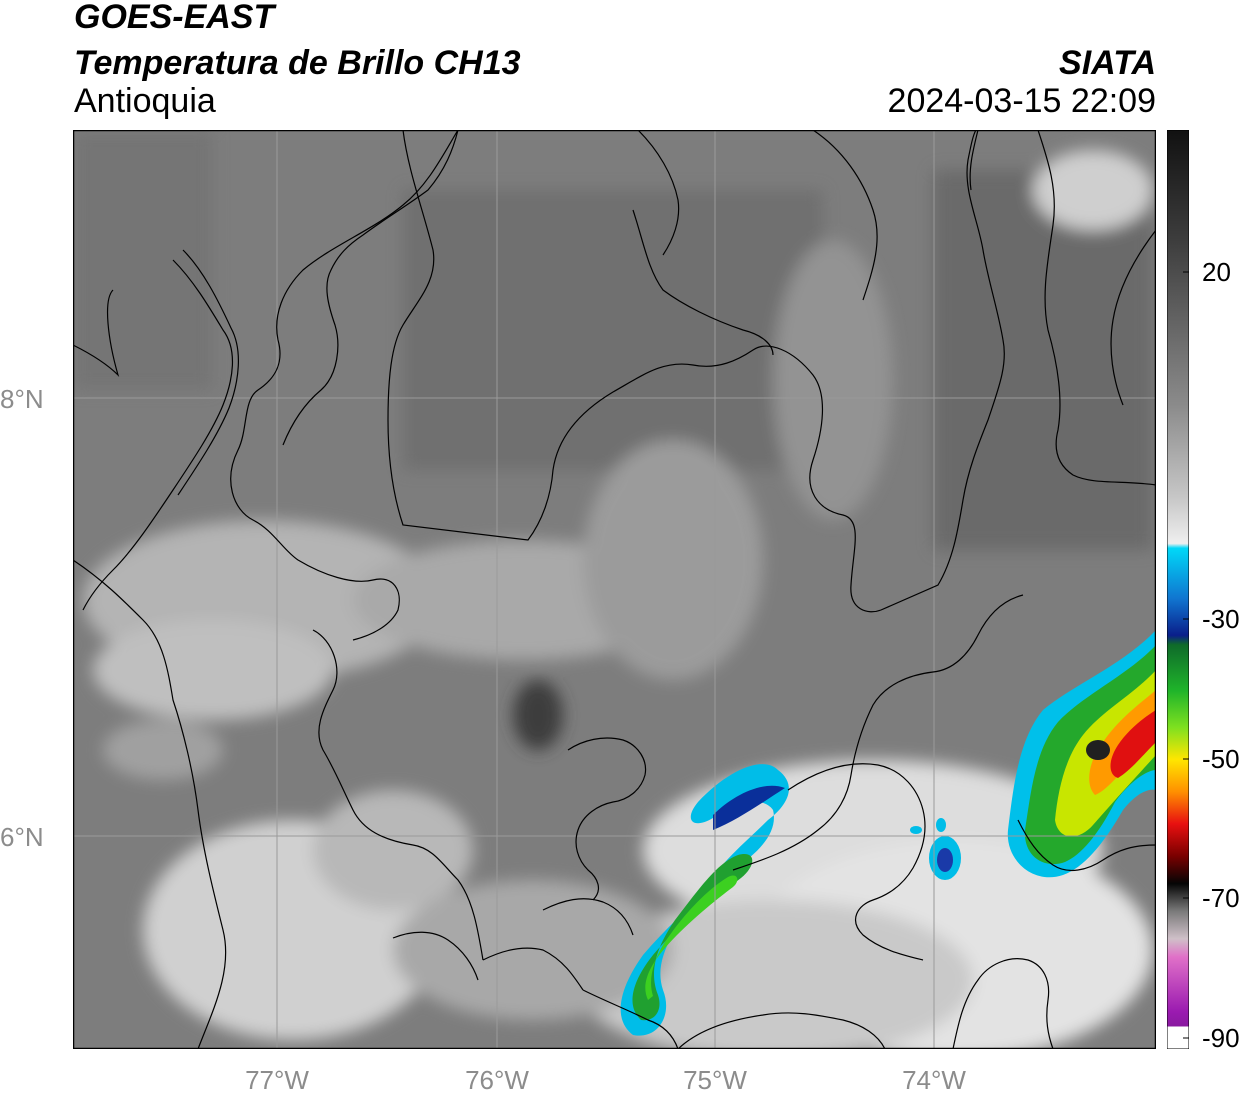 The image size is (1252, 1099). Describe the element at coordinates (145, 101) in the screenshot. I see `region-label: Antioquia` at that location.